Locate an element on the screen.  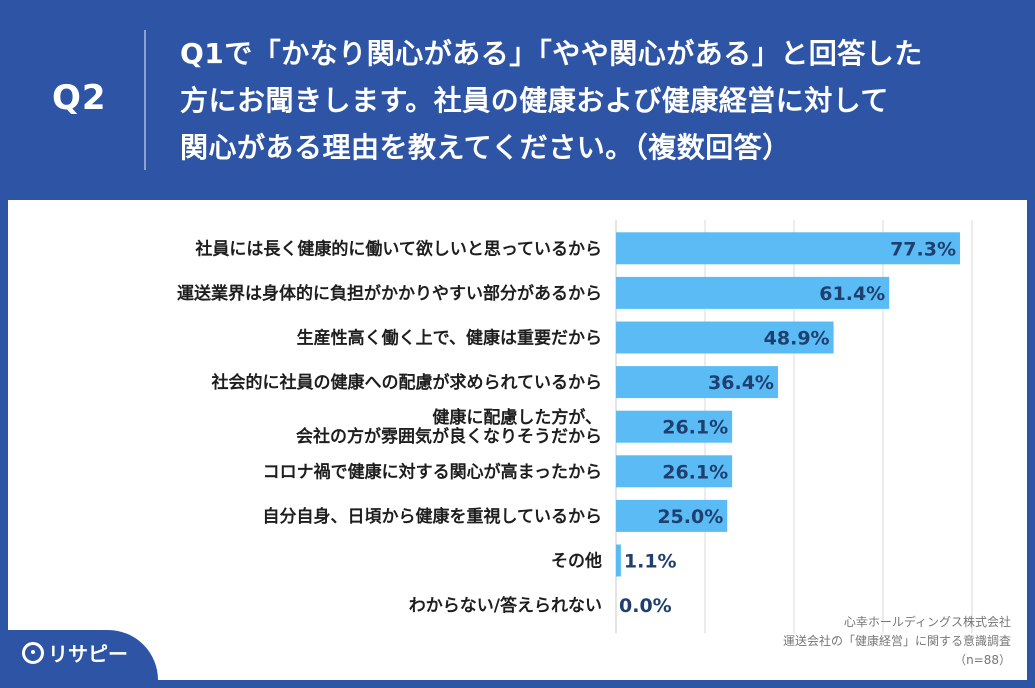
category-label: 社員には長く健康的に働いて欲しいと思っているから is located at coordinates (398, 248).